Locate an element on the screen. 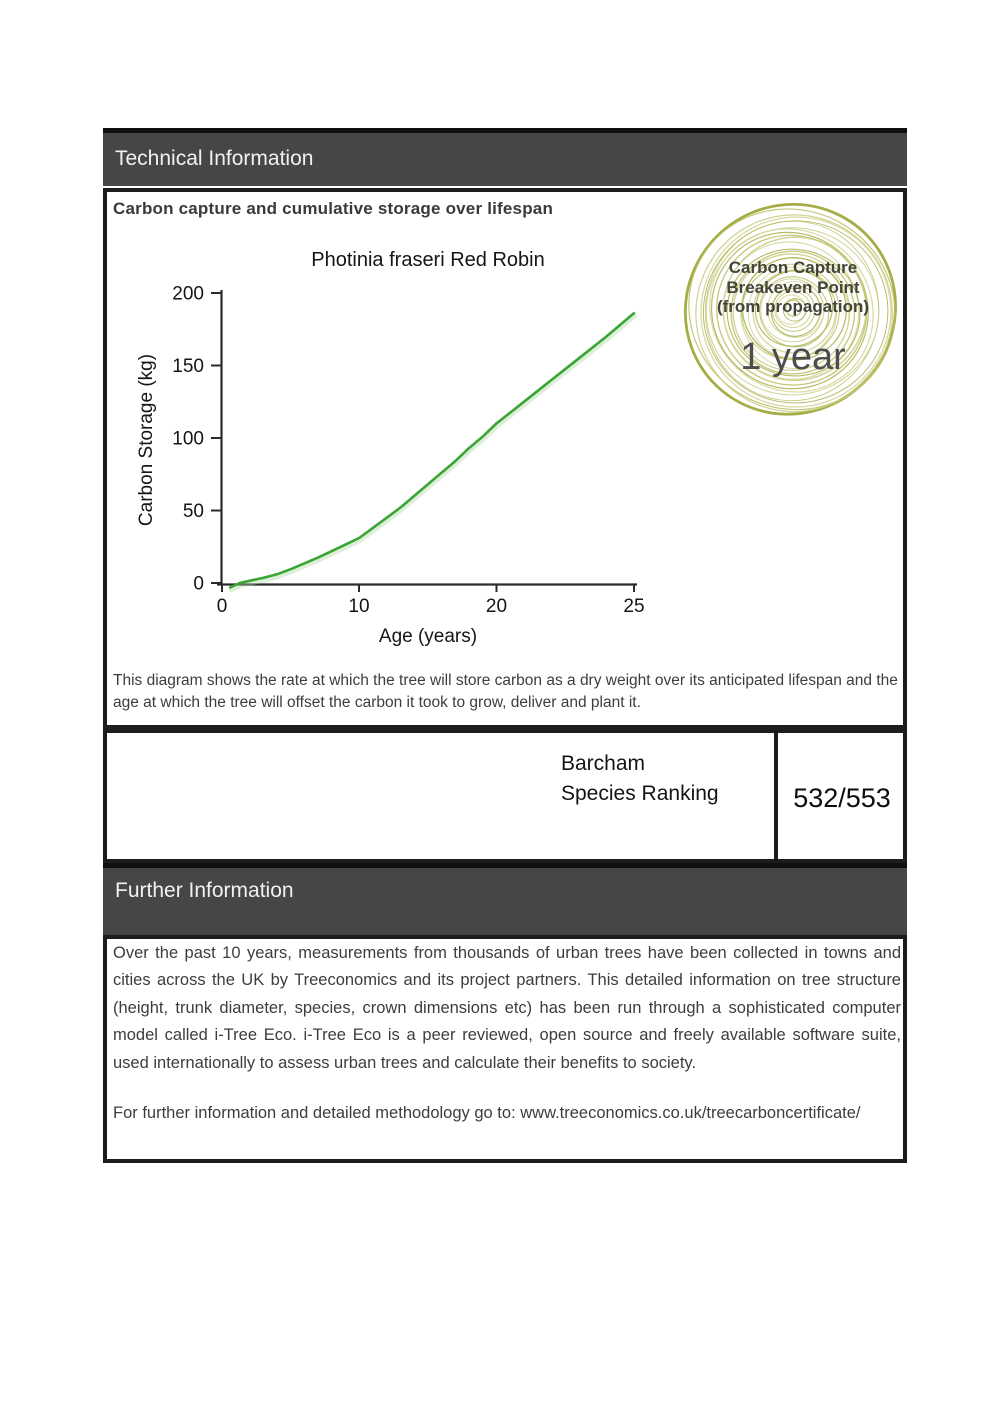 The width and height of the screenshot is (1004, 1421). x-tick-label-10: 10 is located at coordinates (358, 606).